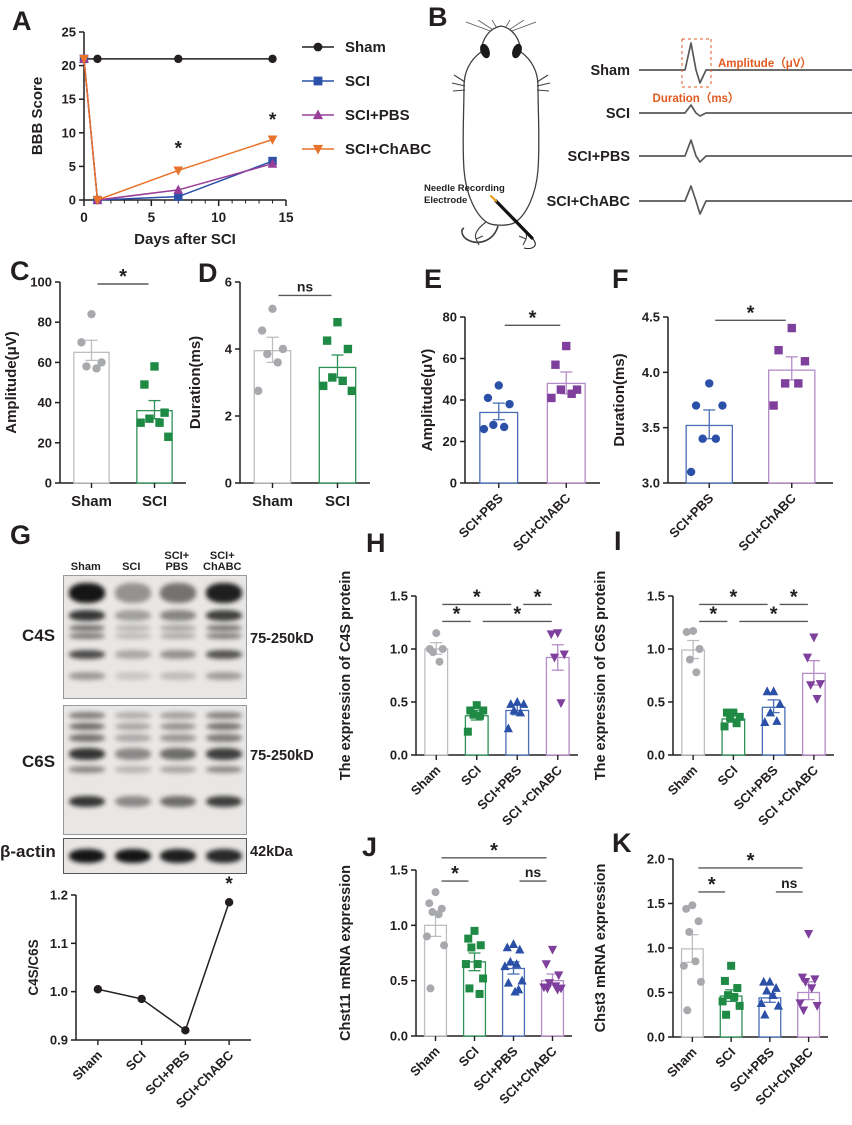 Image resolution: width=852 pixels, height=1125 pixels. Describe the element at coordinates (33, 967) in the screenshot. I see `svg-text: C4S/C6S` at that location.